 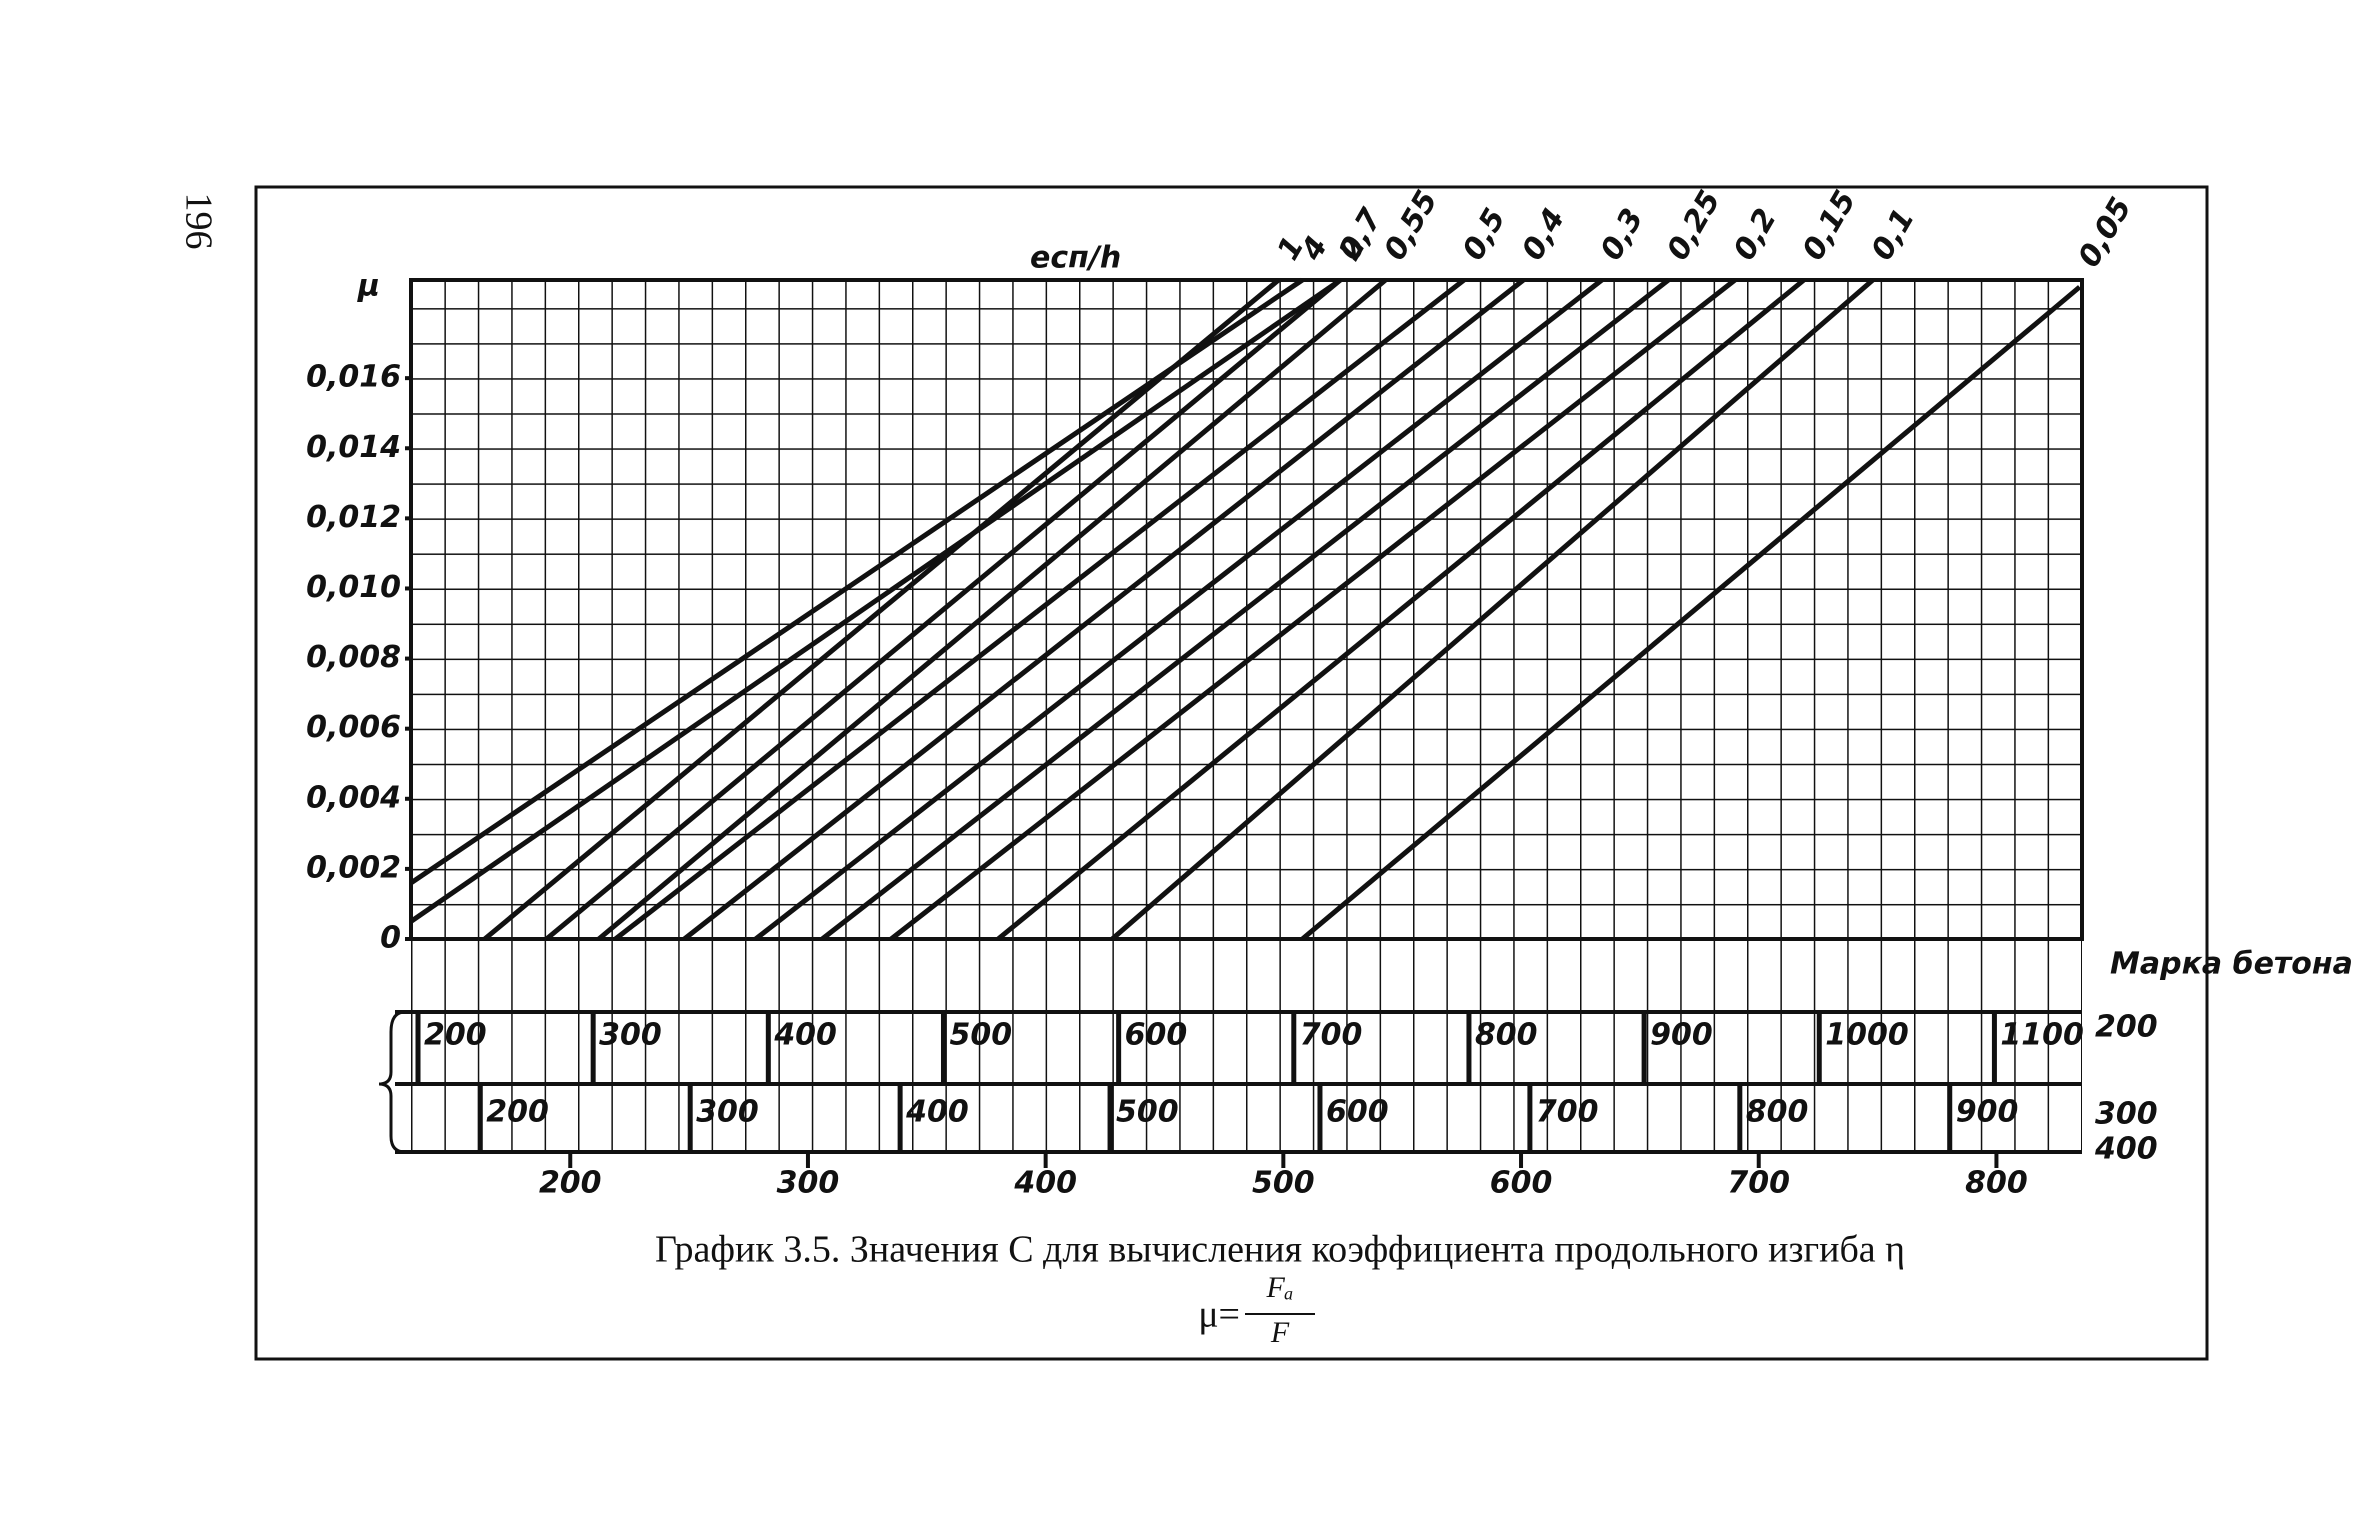 What do you see at coordinates (1283, 1183) in the screenshot?
I see `x-tick-label: 500` at bounding box center [1283, 1183].